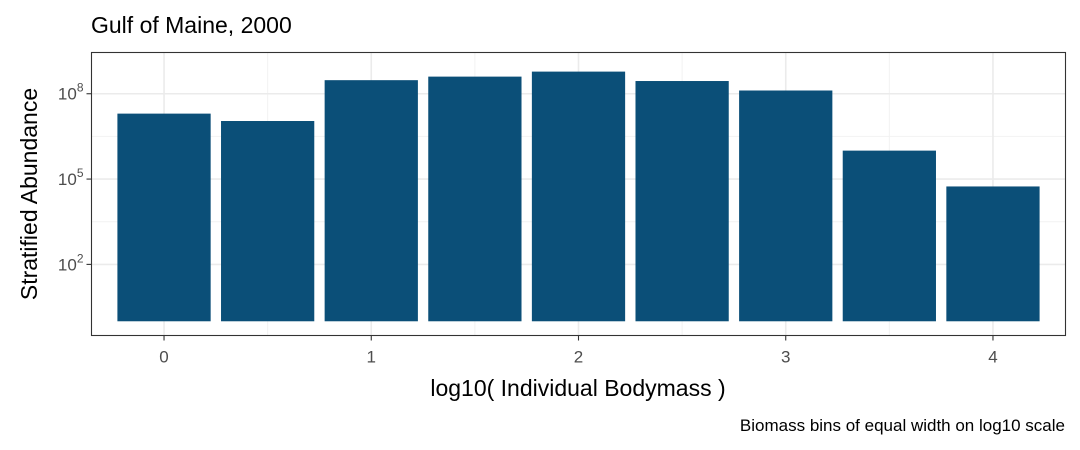  I want to click on x-axis-title: log10( Individual Bodymass ), so click(577, 388).